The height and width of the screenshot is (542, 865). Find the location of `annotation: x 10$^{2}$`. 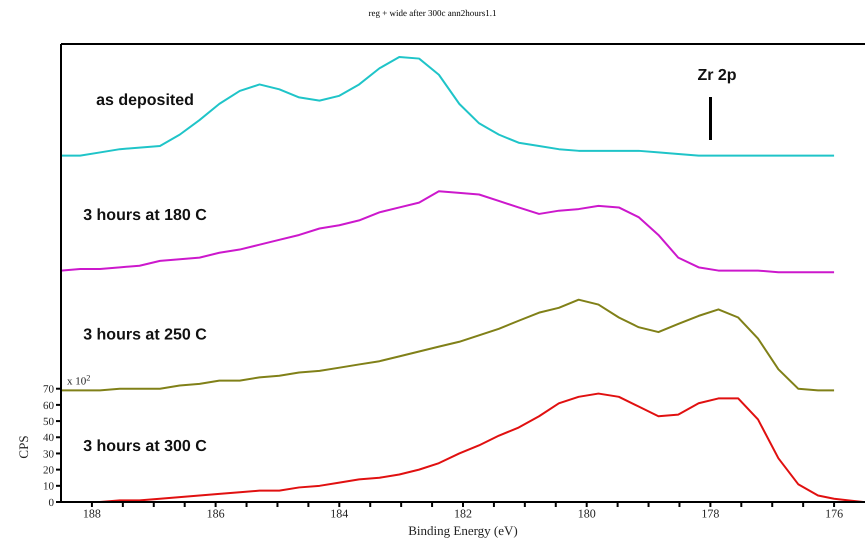

annotation: x 10$^{2}$ is located at coordinates (78, 380).